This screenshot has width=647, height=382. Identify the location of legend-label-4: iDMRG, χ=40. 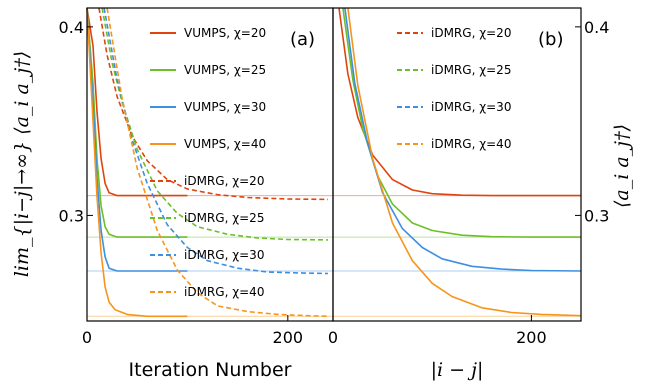
(471, 144).